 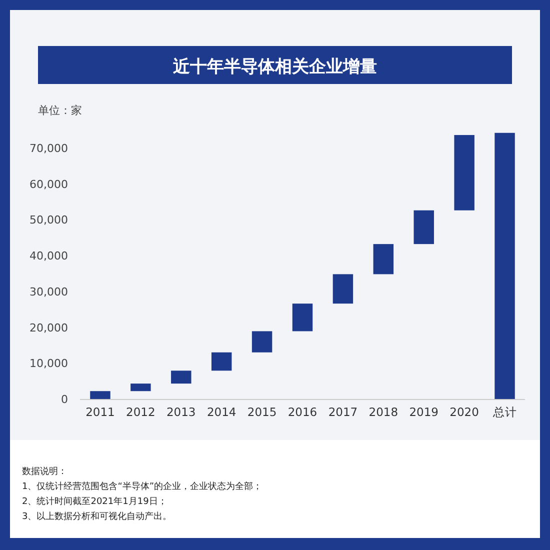 I want to click on x-tick-label: 2013, so click(x=181, y=412).